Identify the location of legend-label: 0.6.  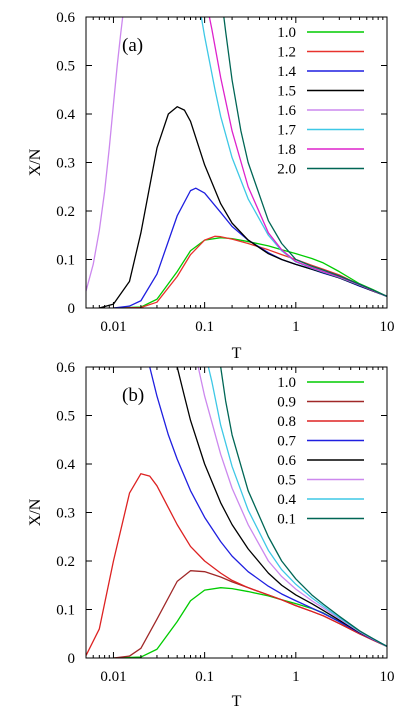
(286, 461).